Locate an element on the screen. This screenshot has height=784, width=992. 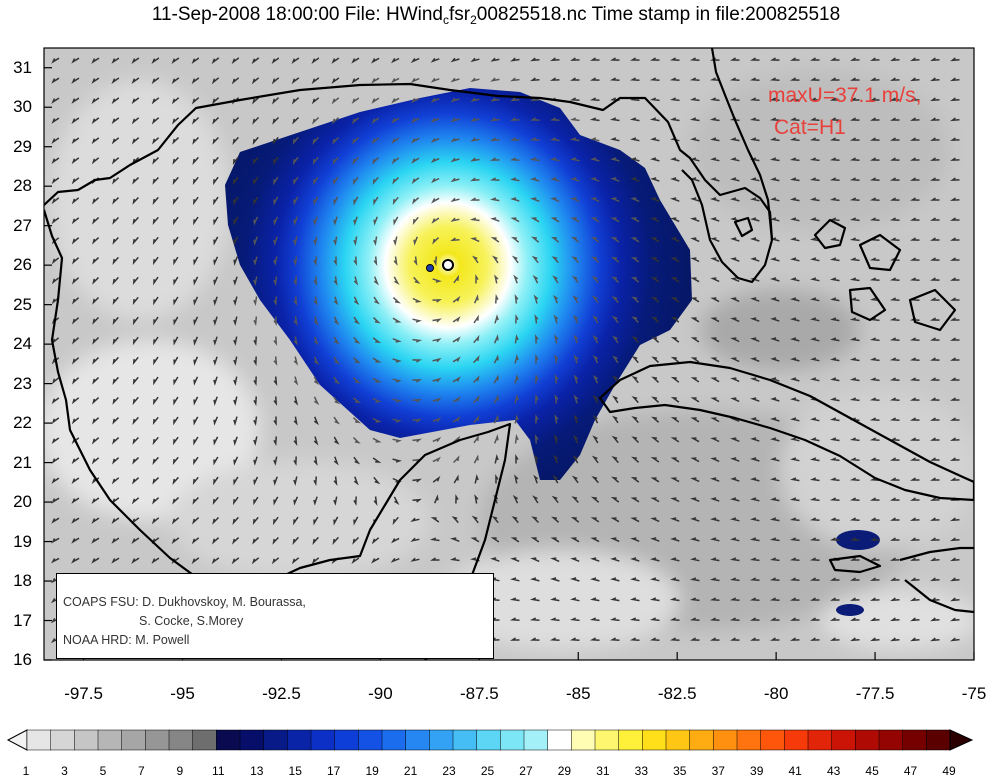
y-tick-label: 28 is located at coordinates (22, 186).